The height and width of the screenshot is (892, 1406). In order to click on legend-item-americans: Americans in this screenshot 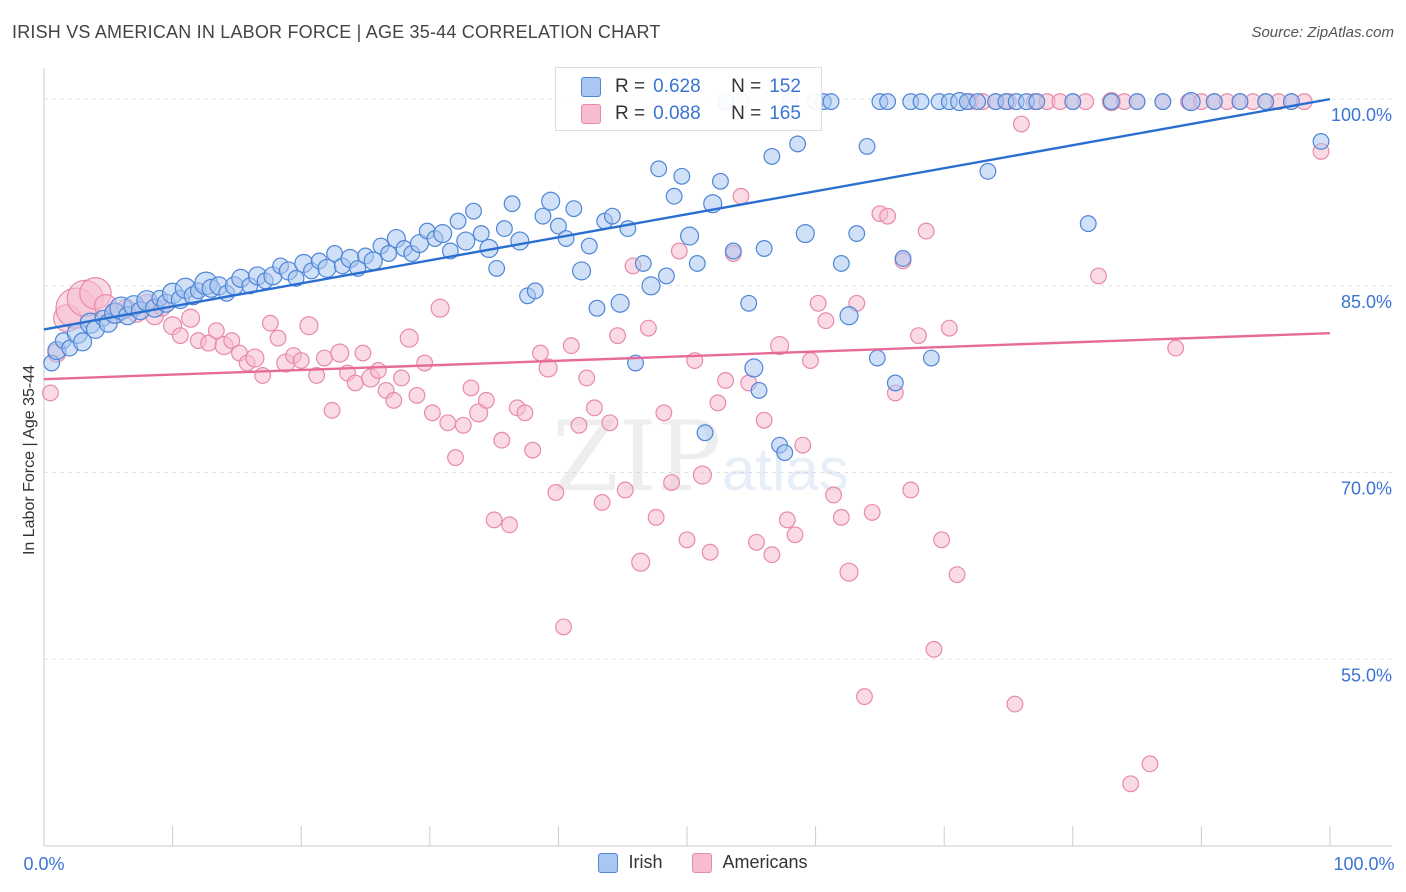, I will do `click(750, 862)`.